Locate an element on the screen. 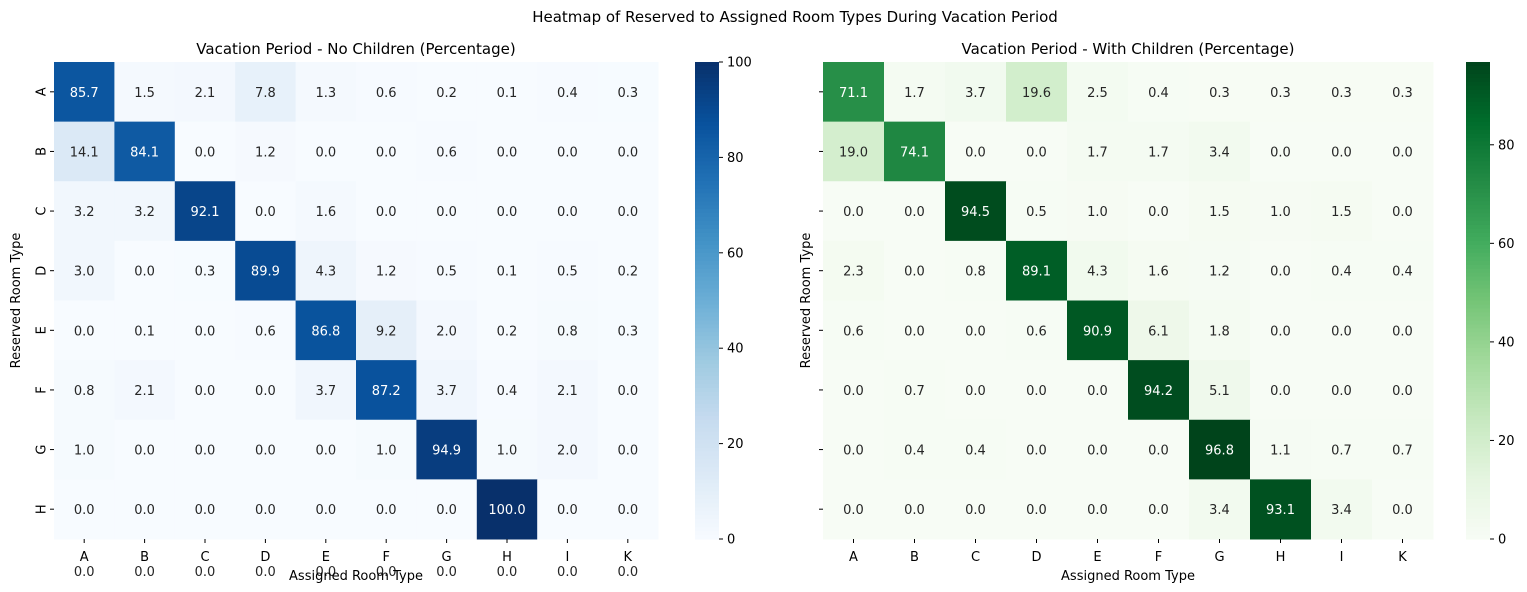 Image resolution: width=1527 pixels, height=592 pixels. y-tick-label: F is located at coordinates (42, 389).